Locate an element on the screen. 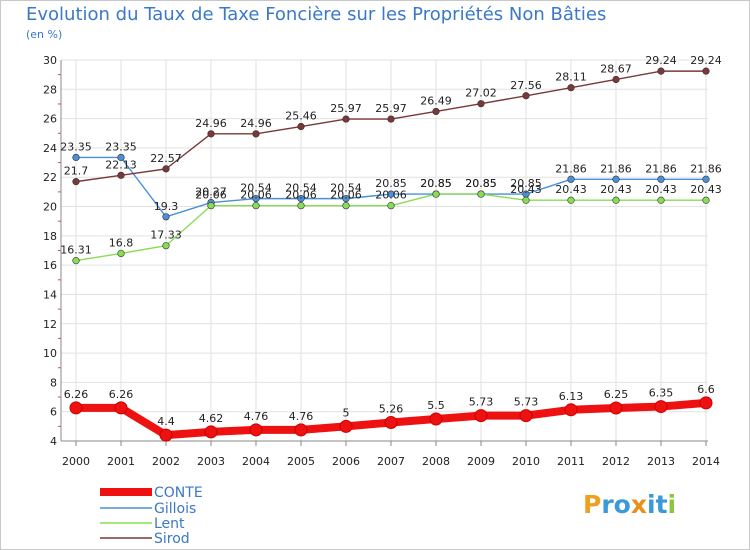 Image resolution: width=750 pixels, height=550 pixels. data-label-conte: 5 is located at coordinates (346, 412).